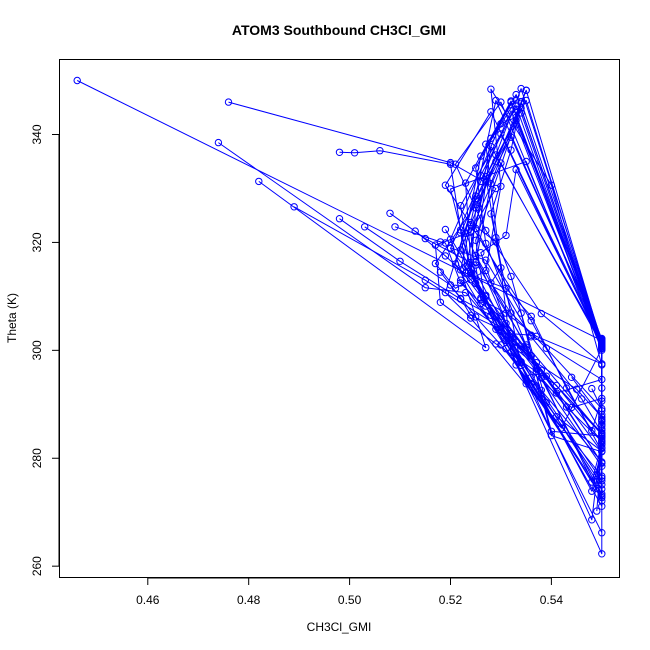 The width and height of the screenshot is (650, 650). I want to click on x-tick-label: 0.50, so click(350, 600).